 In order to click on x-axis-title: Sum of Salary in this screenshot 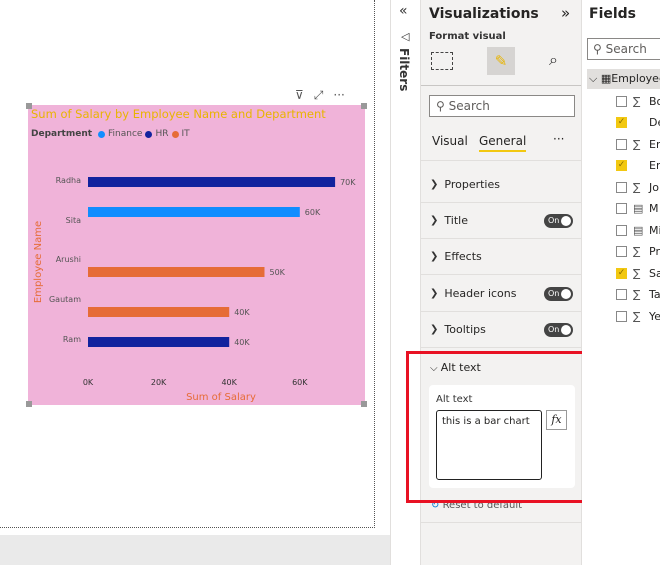, I will do `click(221, 397)`.